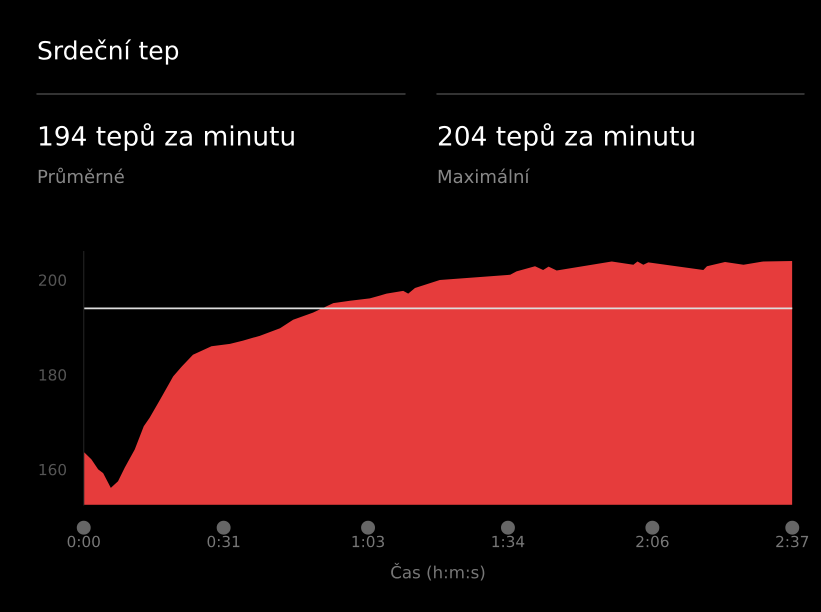 Image resolution: width=821 pixels, height=612 pixels. What do you see at coordinates (84, 542) in the screenshot?
I see `x-tick-label: 0:00` at bounding box center [84, 542].